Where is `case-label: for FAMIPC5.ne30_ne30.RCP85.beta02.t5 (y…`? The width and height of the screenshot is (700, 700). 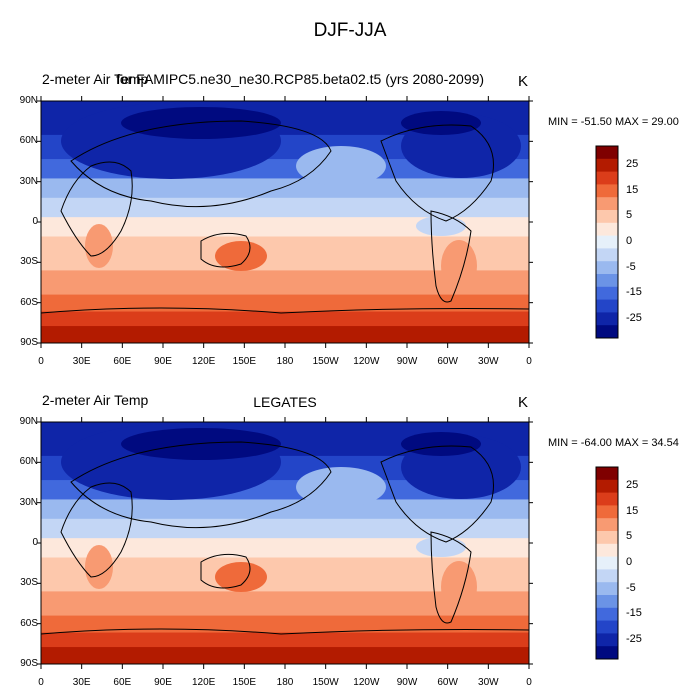 case-label: for FAMIPC5.ne30_ne30.RCP85.beta02.t5 (y… is located at coordinates (300, 79).